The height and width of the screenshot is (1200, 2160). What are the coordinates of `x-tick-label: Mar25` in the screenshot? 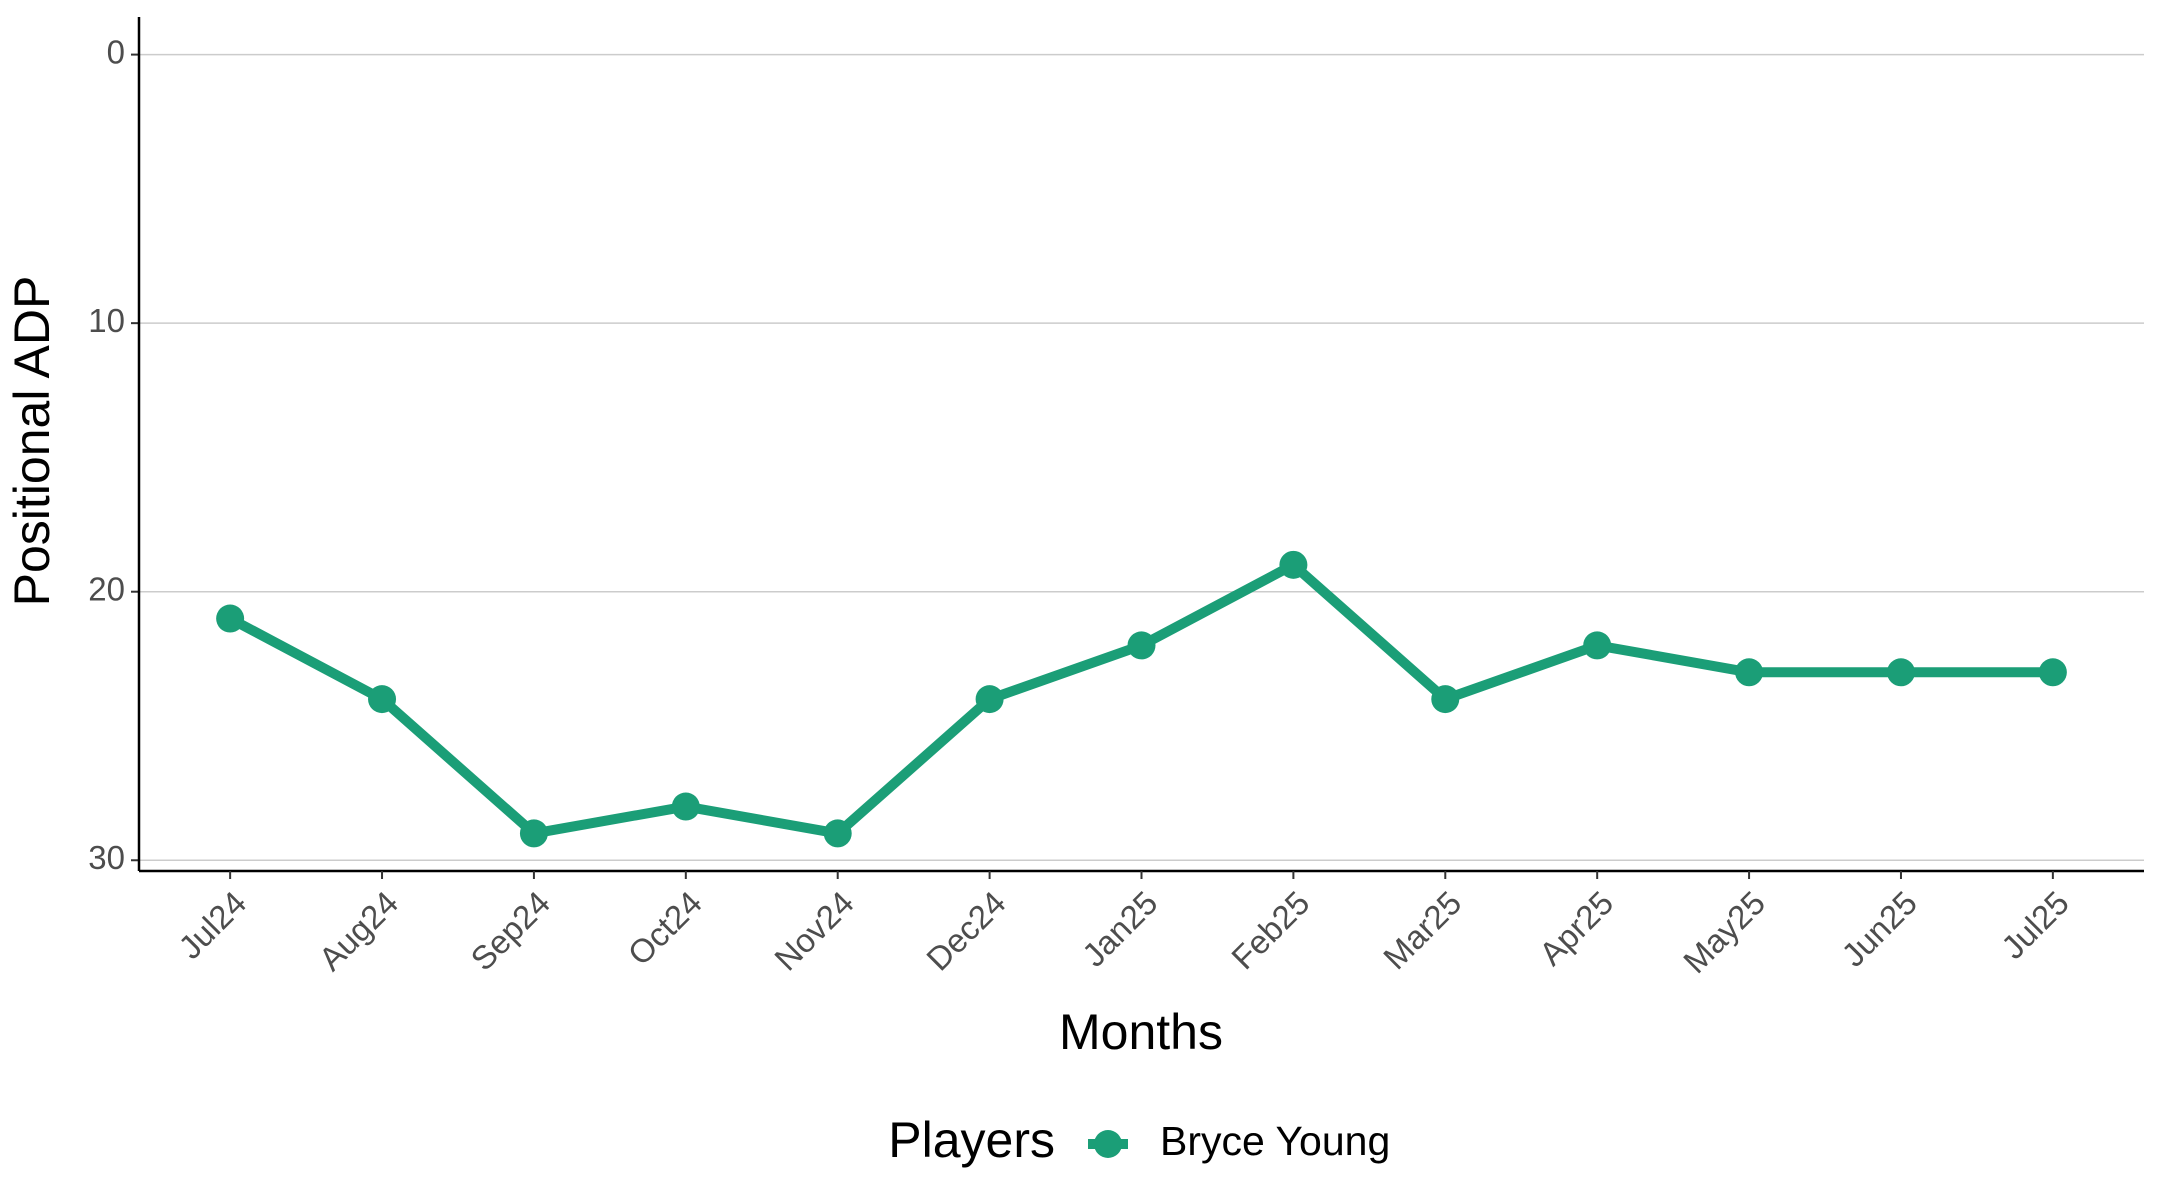 It's located at (1422, 930).